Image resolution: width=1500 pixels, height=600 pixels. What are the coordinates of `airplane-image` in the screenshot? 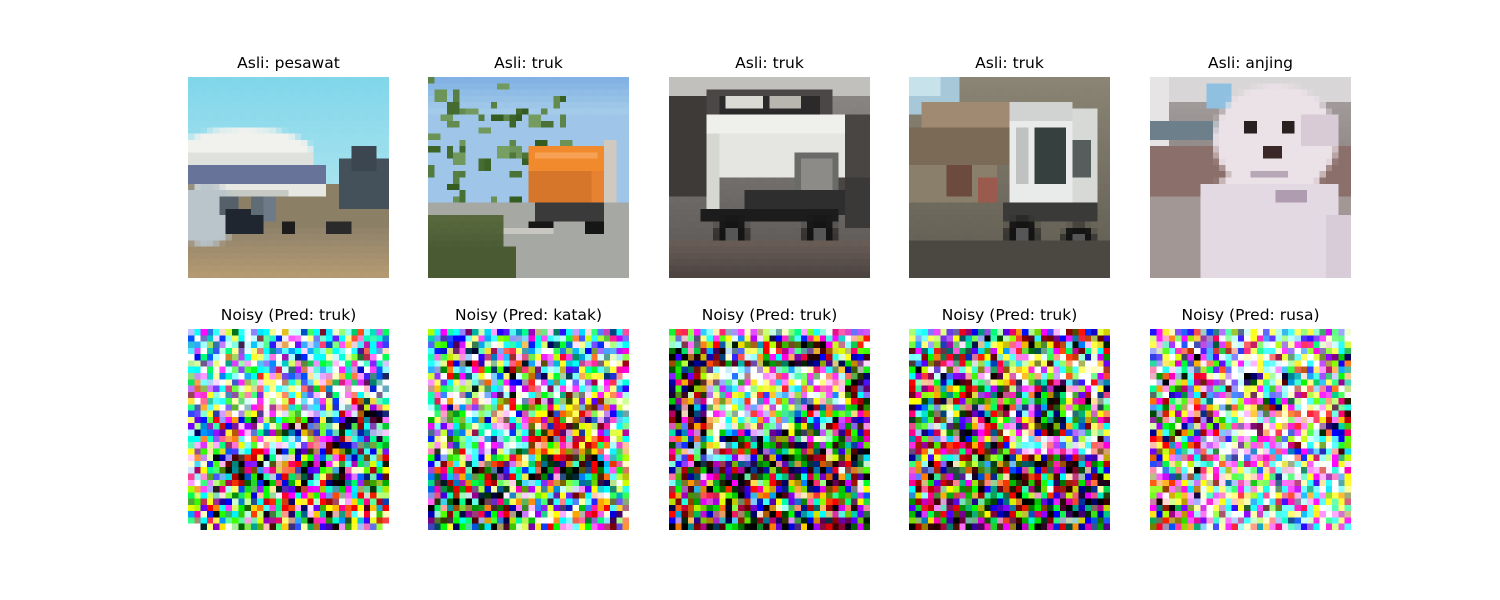 It's located at (288, 177).